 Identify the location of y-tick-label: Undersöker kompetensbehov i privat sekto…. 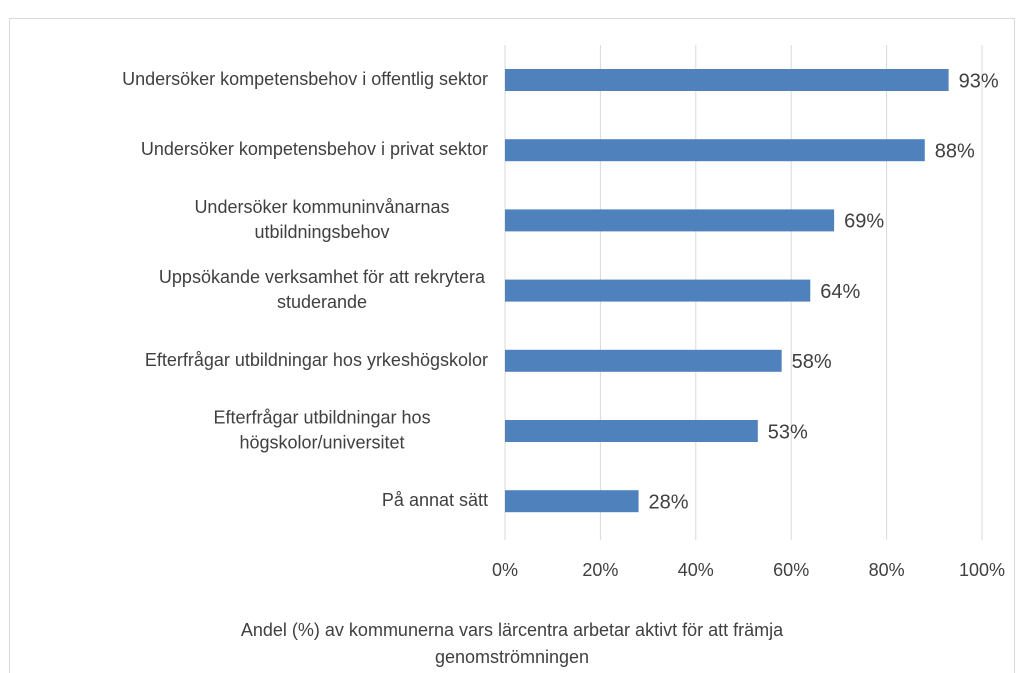
(314, 149).